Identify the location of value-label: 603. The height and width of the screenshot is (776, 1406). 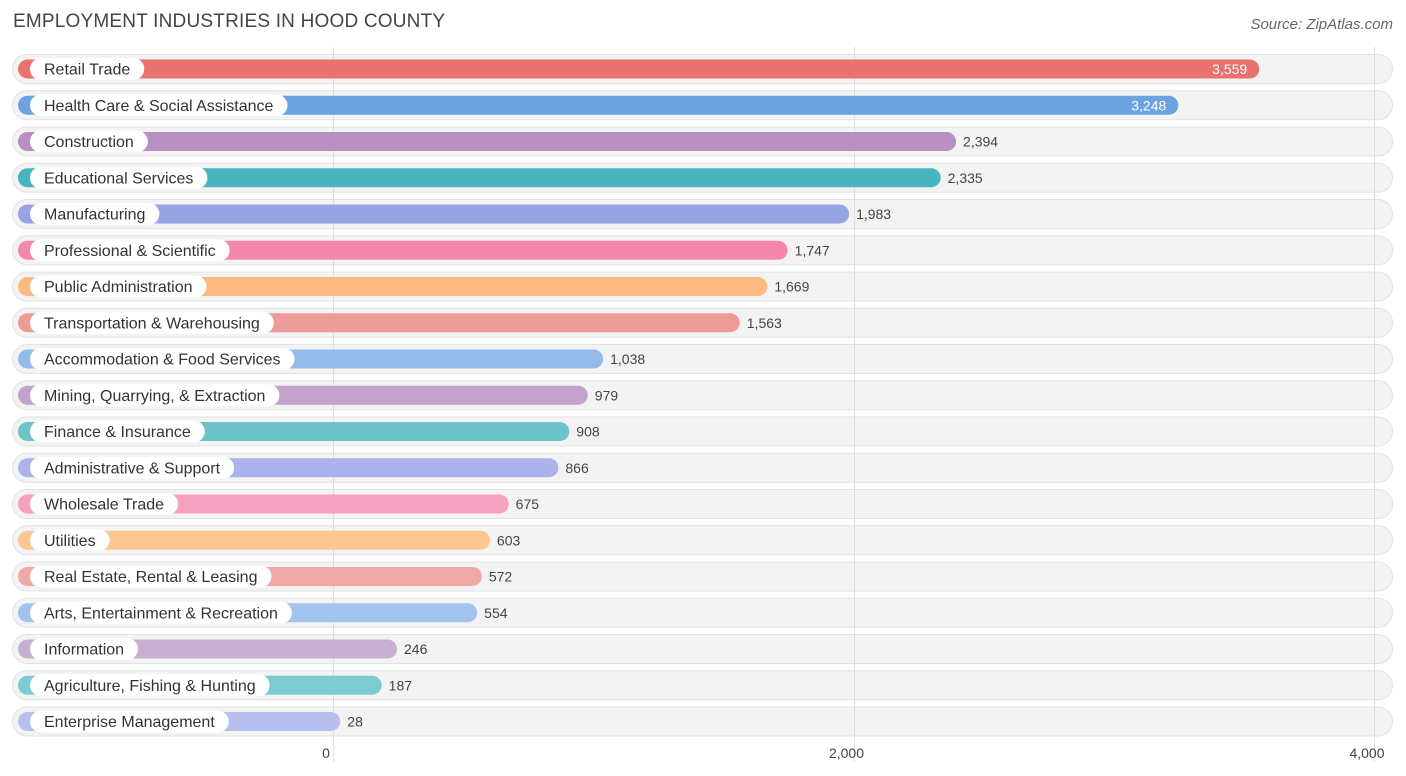
(509, 540).